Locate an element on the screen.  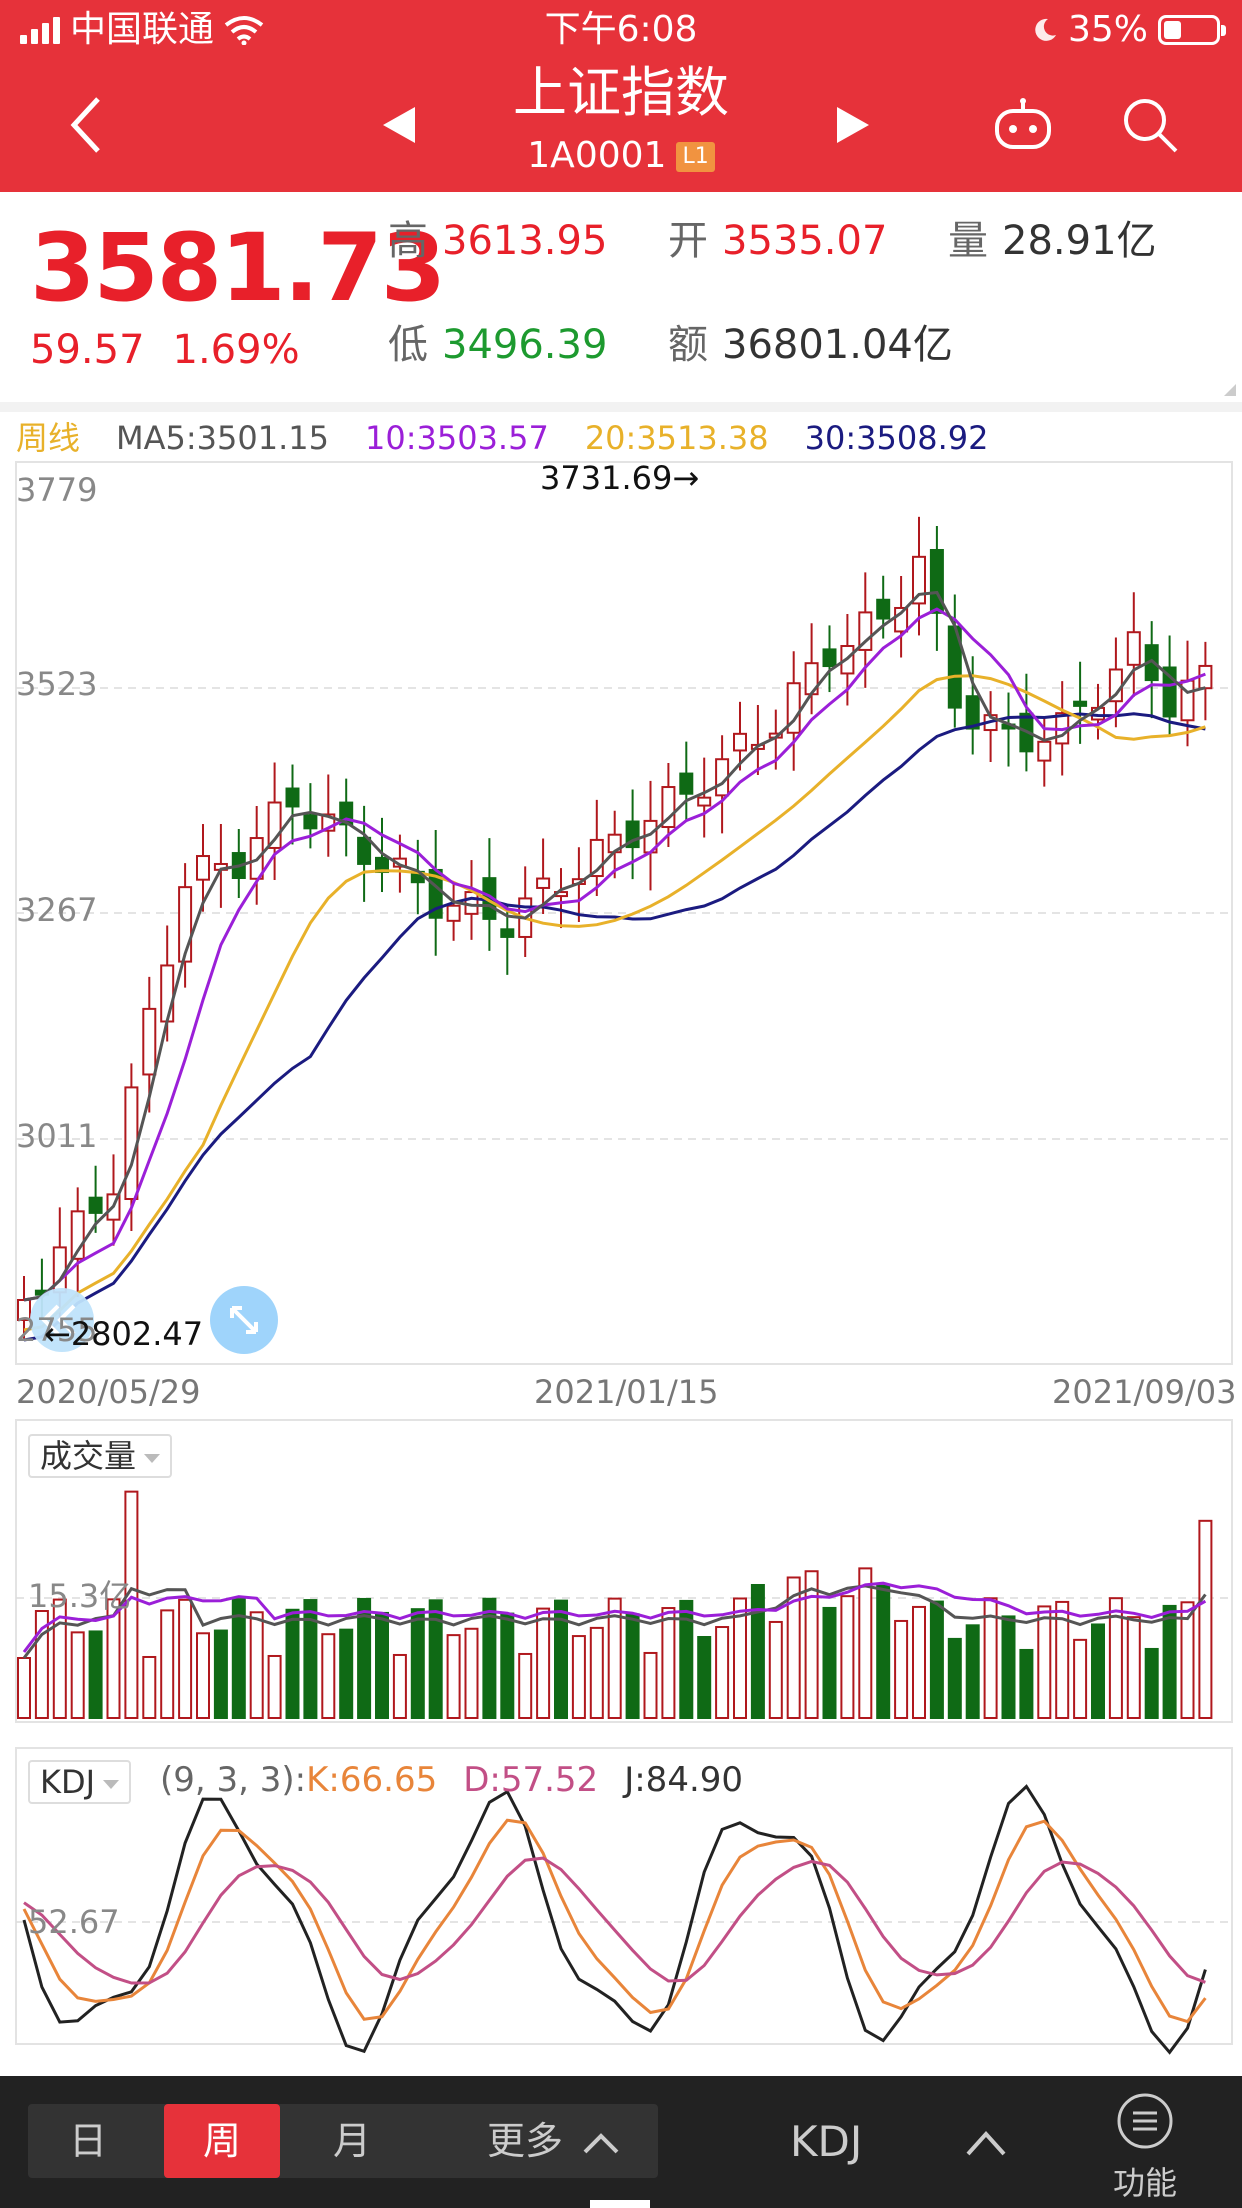
function-button is located at coordinates (1145, 2123).